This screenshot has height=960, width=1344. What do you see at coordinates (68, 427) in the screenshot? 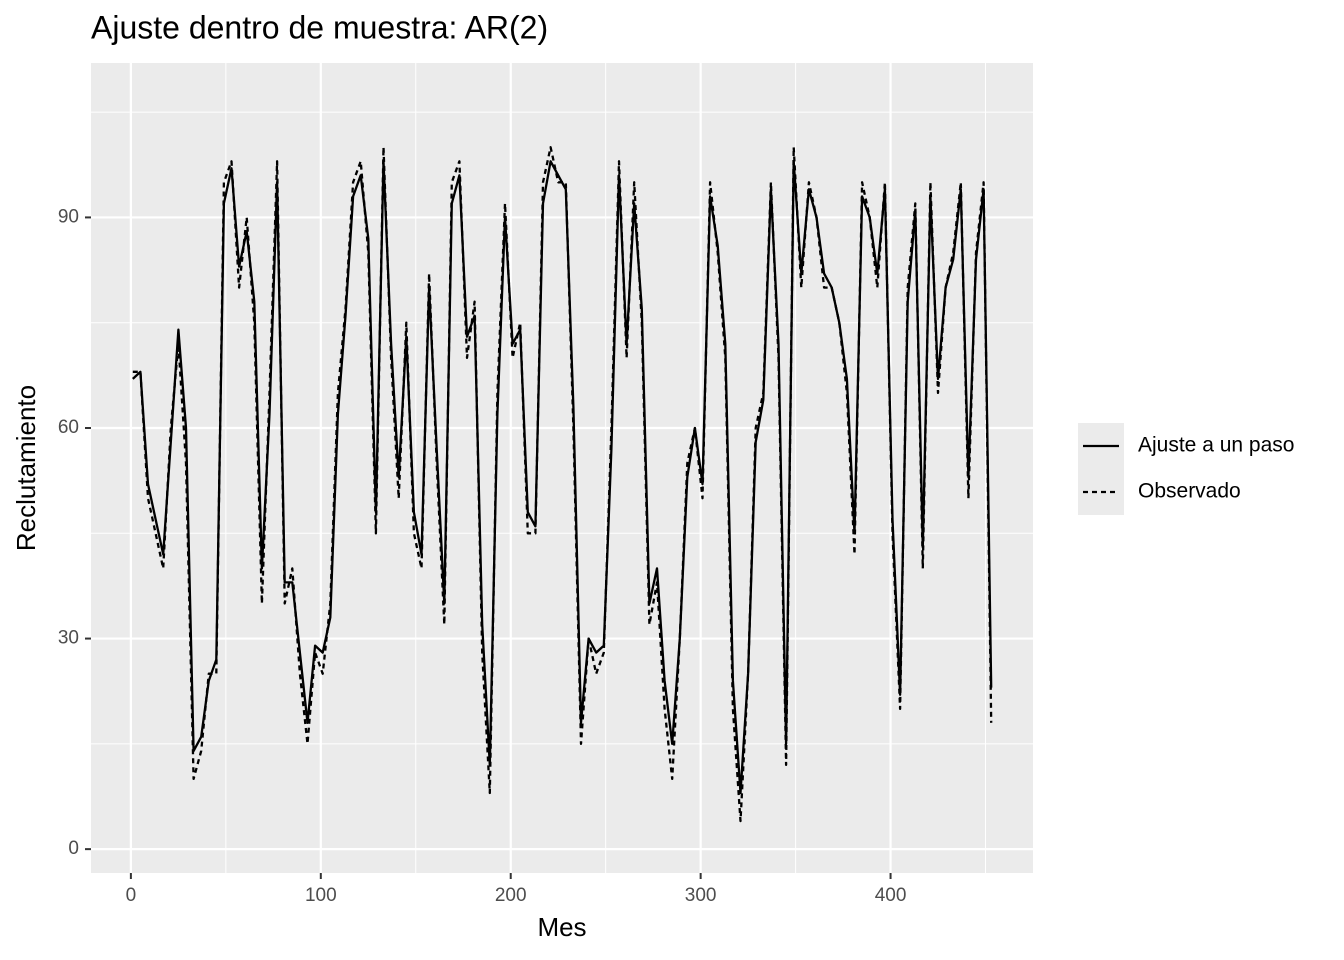
I see `y-tick-label: 60` at bounding box center [68, 427].